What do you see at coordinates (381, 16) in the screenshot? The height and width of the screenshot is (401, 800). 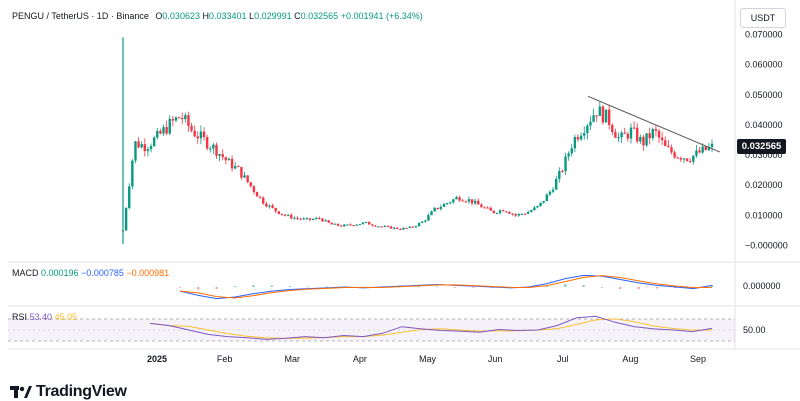 I see `change-value: +0.001941 (+6.34%)` at bounding box center [381, 16].